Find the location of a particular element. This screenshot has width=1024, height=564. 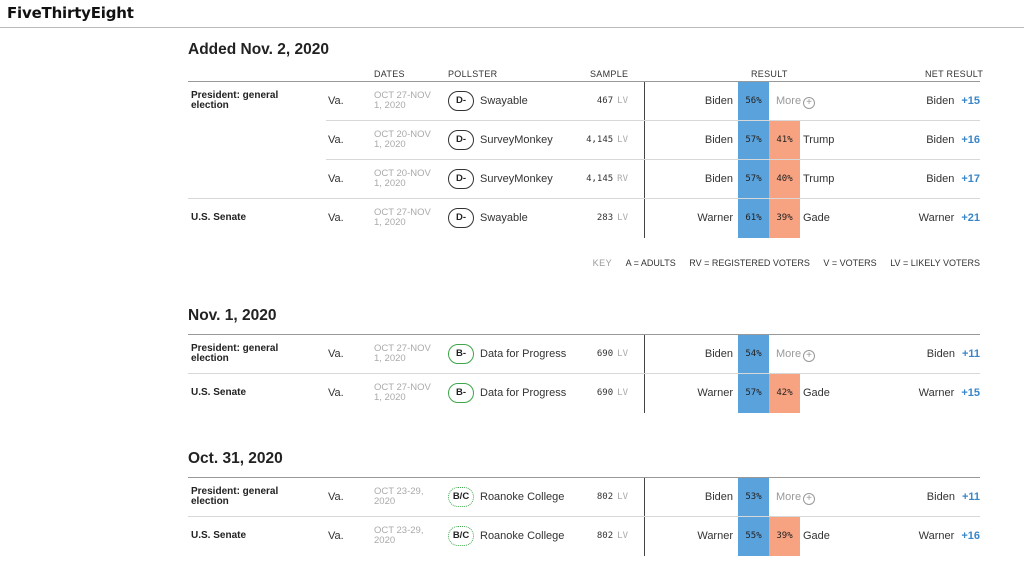

net-result: Warner +21 is located at coordinates (949, 218).